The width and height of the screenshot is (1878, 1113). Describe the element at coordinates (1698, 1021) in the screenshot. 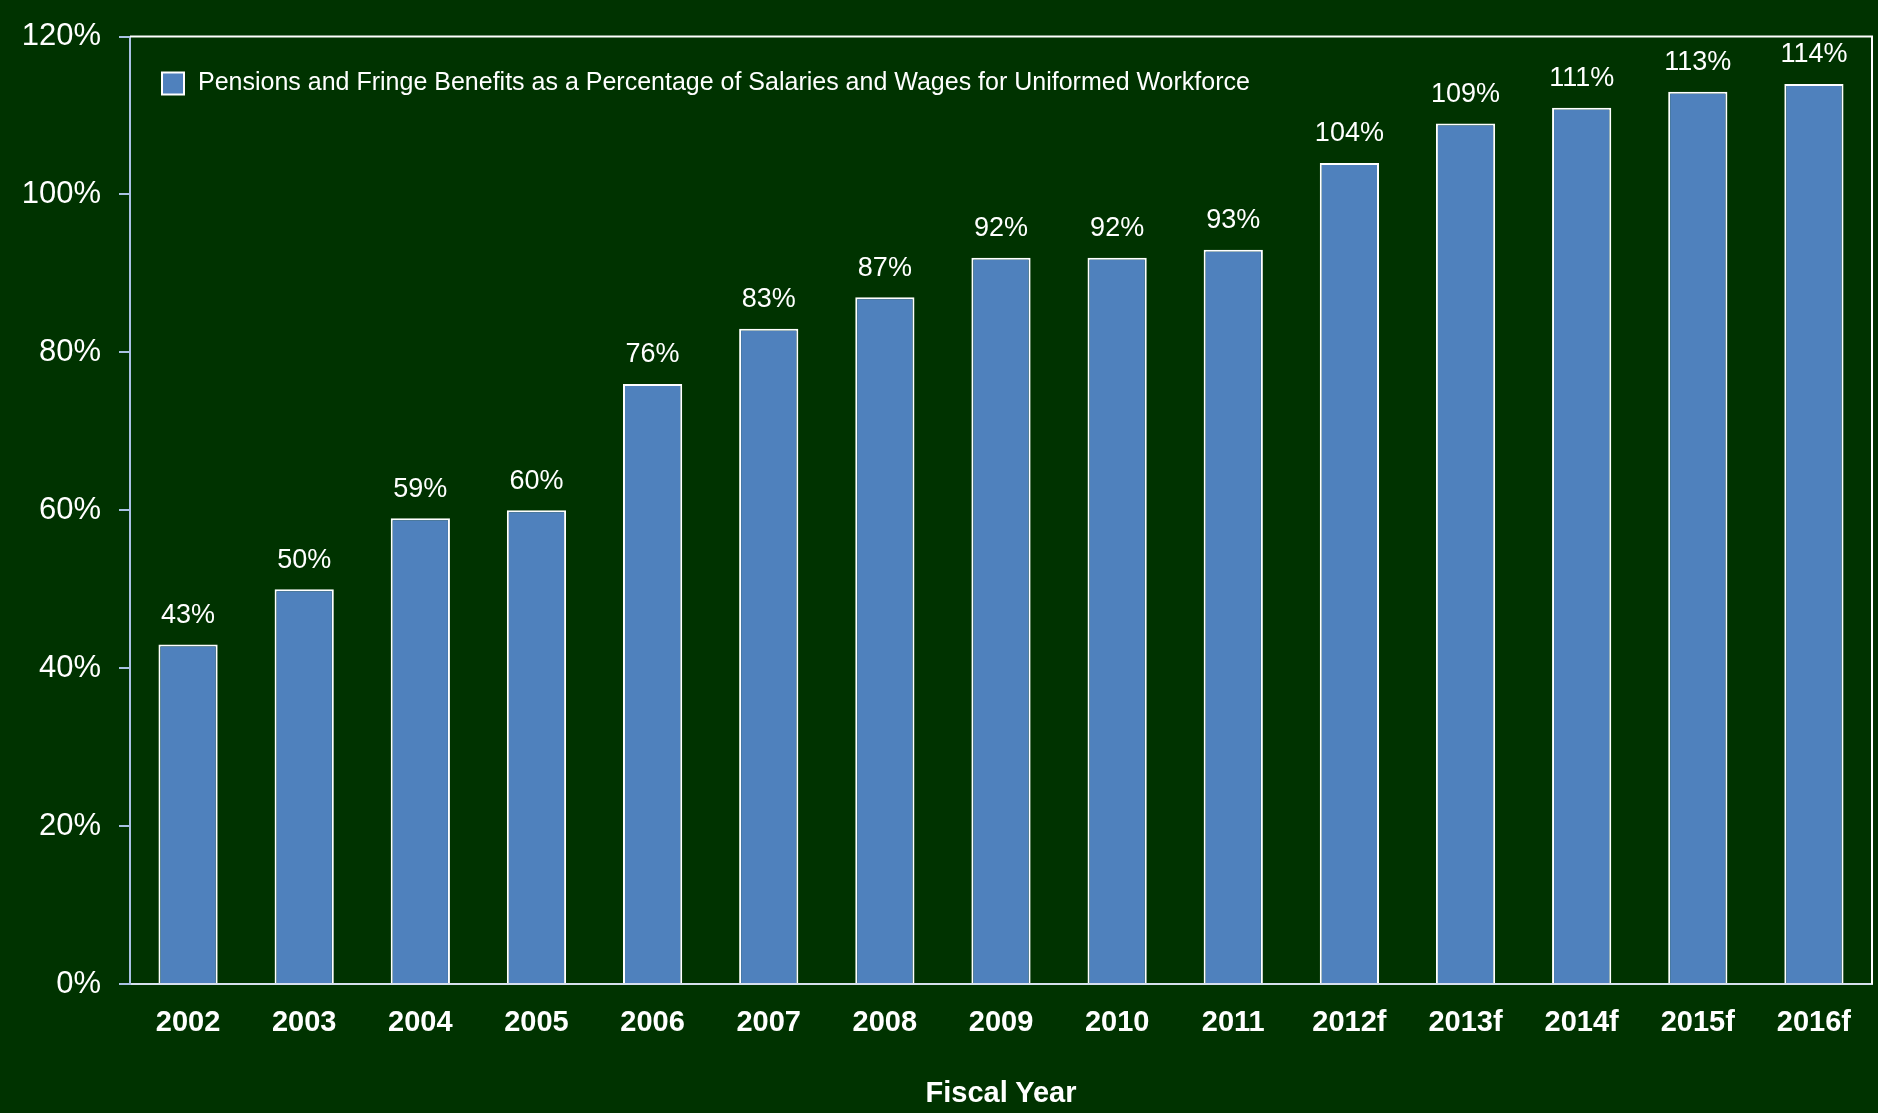

I see `x-tick-label: 2015f` at that location.